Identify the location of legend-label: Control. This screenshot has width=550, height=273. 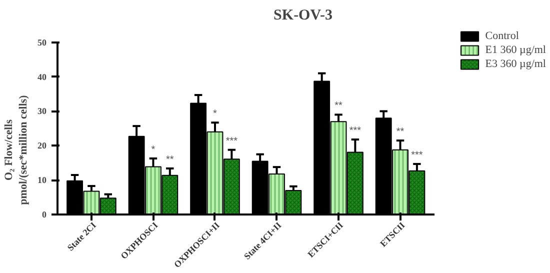
(502, 36).